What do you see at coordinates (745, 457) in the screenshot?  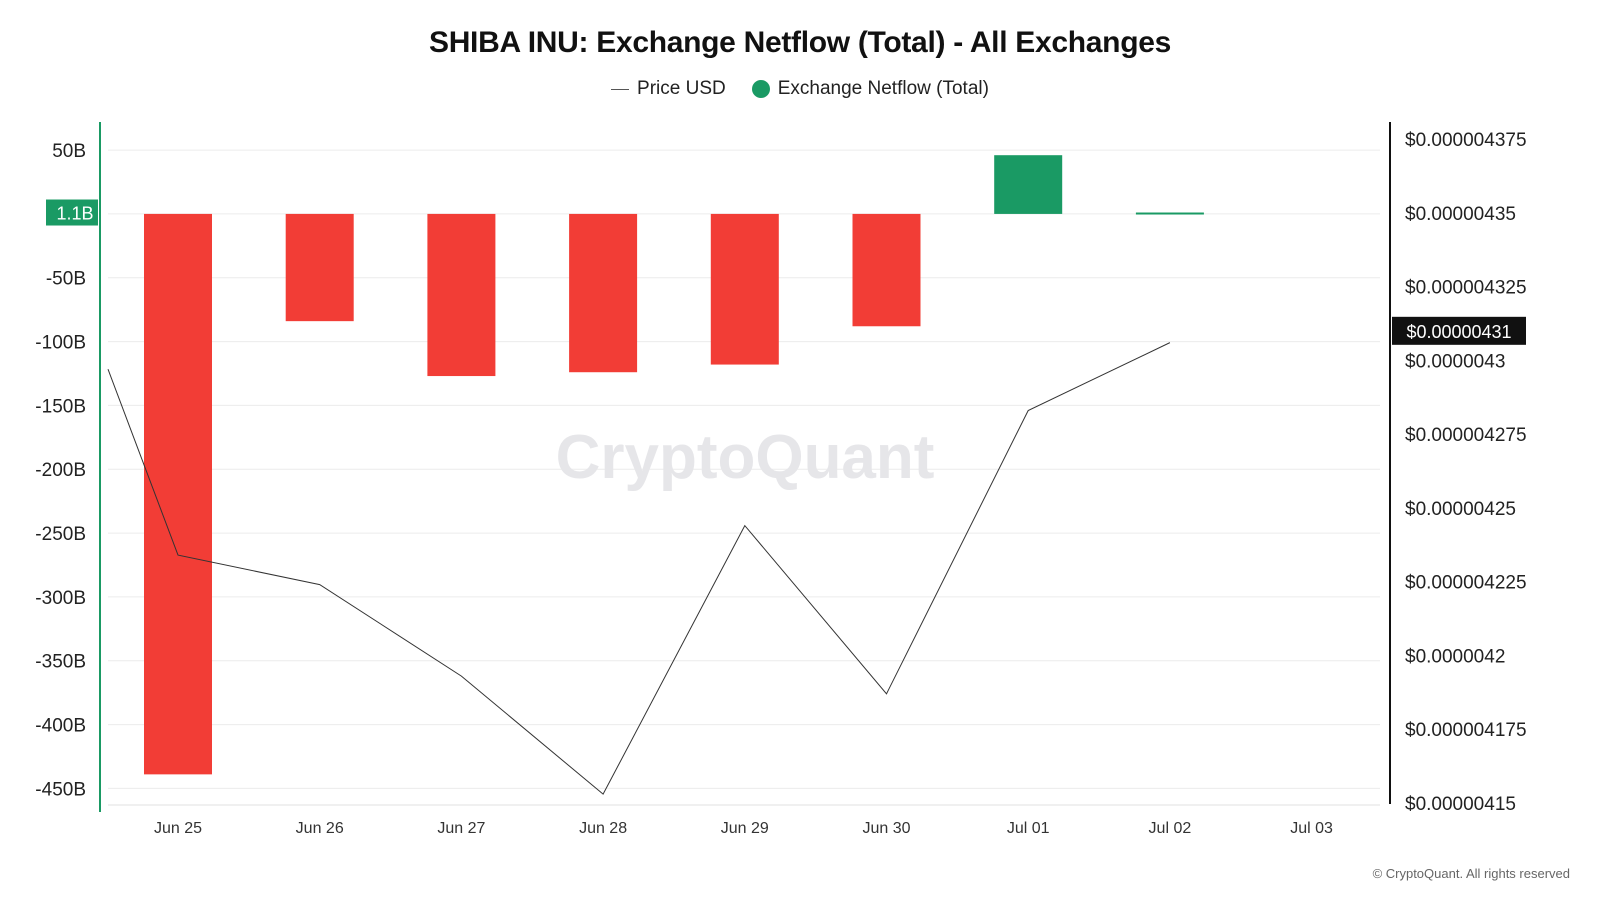 I see `watermark: CryptoQuant` at bounding box center [745, 457].